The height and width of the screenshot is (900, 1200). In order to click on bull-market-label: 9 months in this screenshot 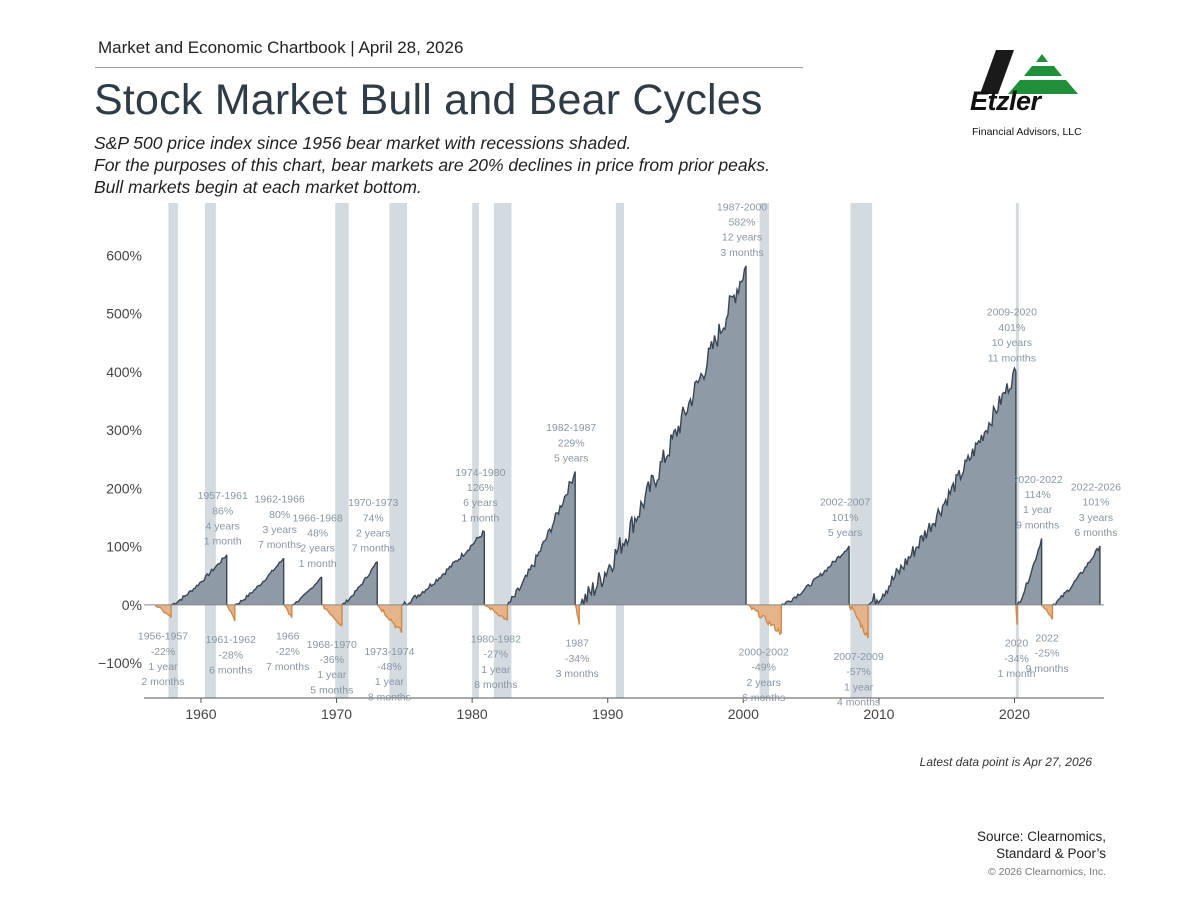, I will do `click(1037, 525)`.